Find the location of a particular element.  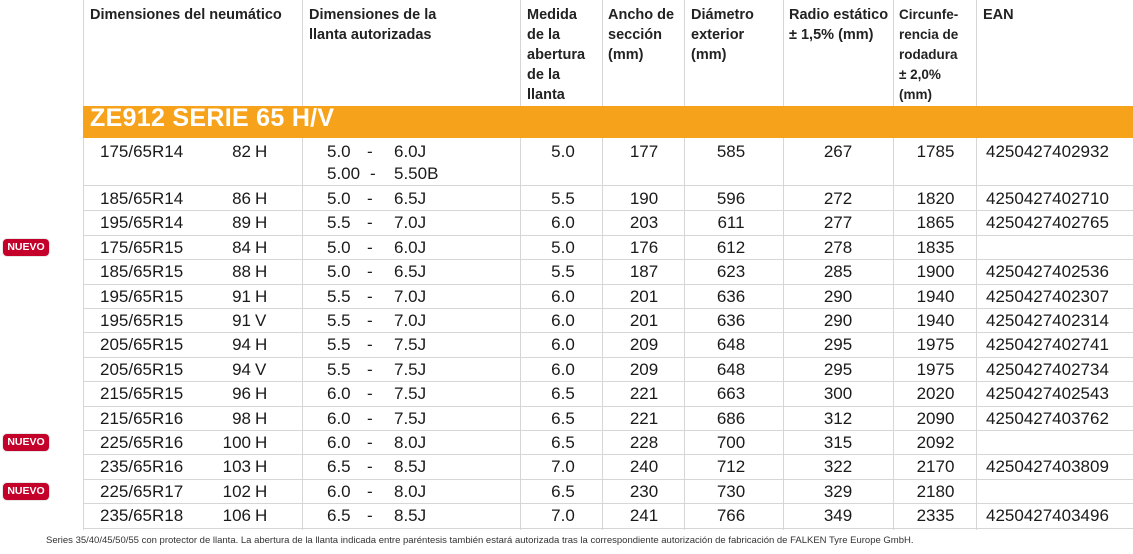

static-radius: 349 is located at coordinates (838, 516).